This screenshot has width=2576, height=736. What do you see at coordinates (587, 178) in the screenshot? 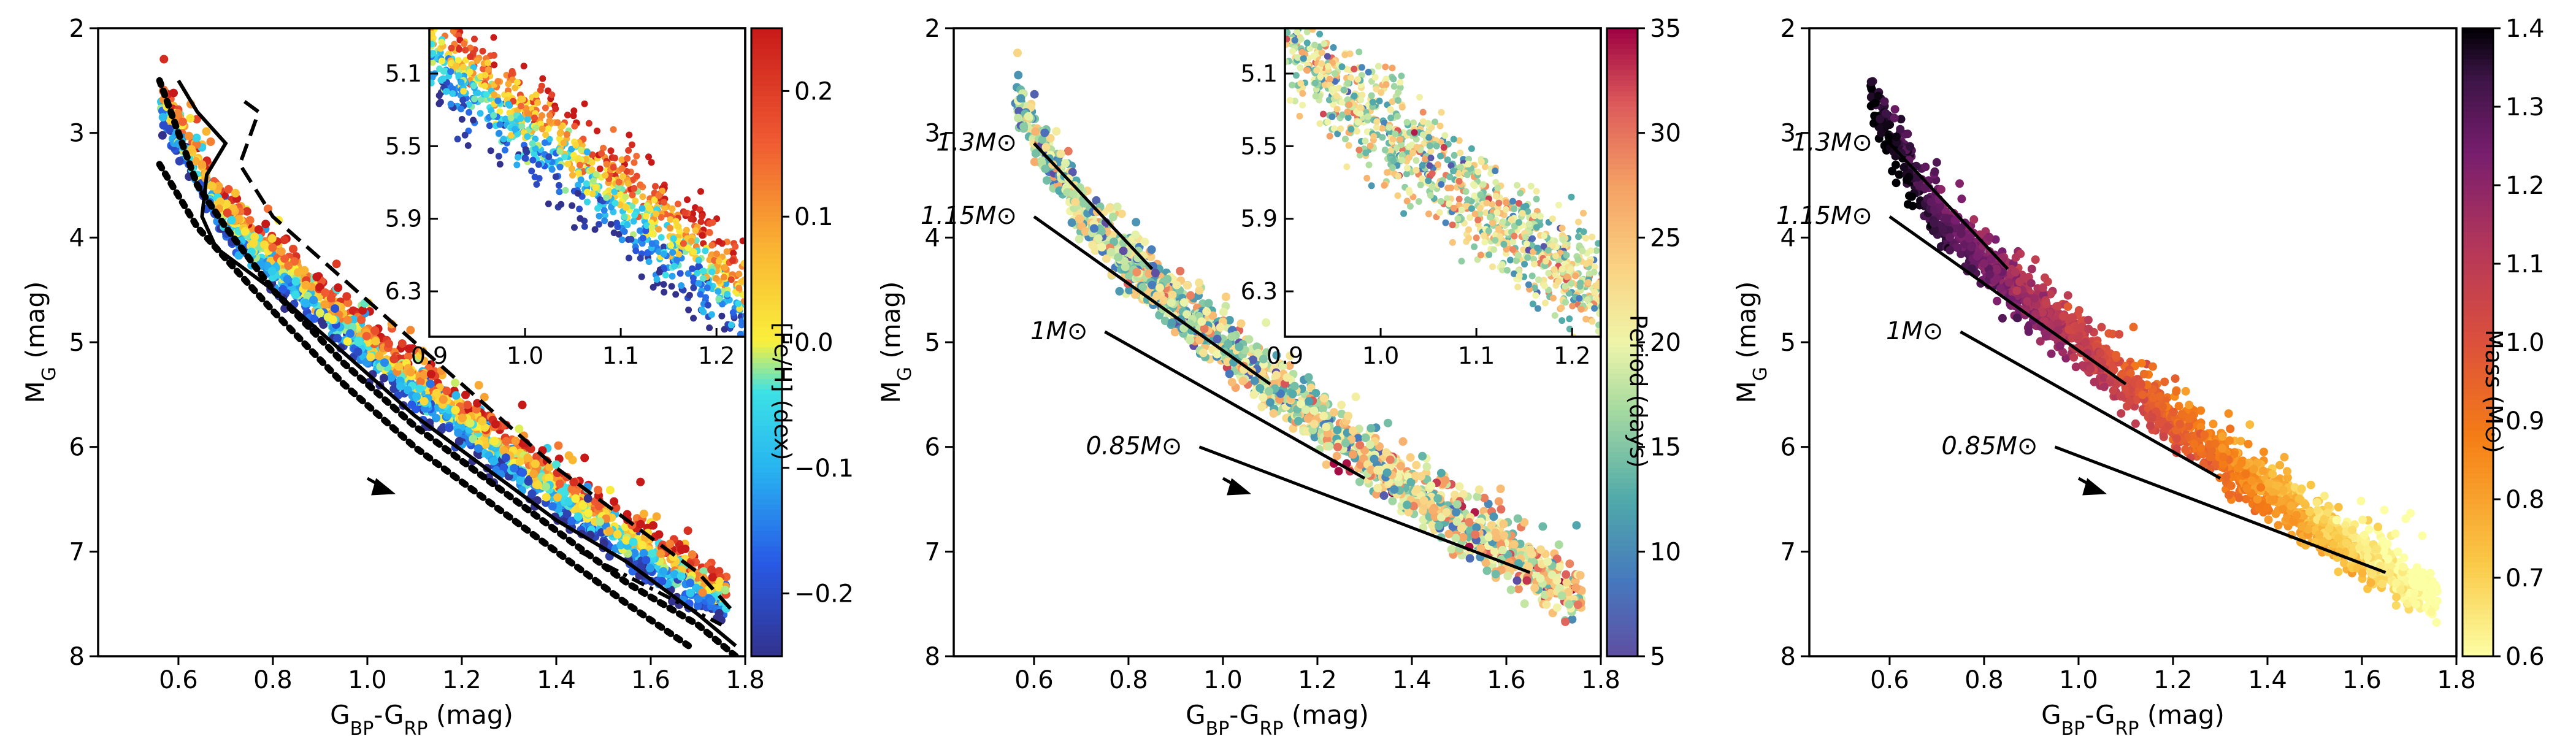
I see `inset-points` at bounding box center [587, 178].